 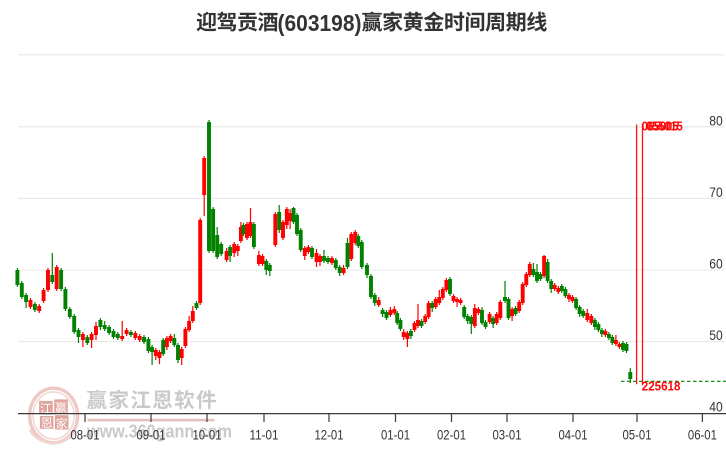 I want to click on svg-text: 50, so click(x=716, y=335).